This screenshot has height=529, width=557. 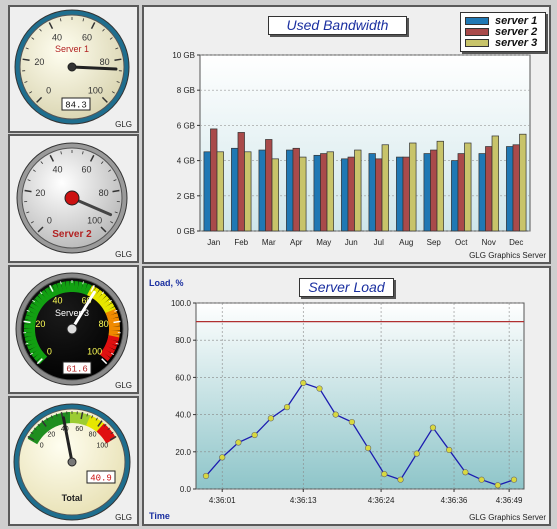 I want to click on gauge-value: 61.6, so click(x=77, y=370).